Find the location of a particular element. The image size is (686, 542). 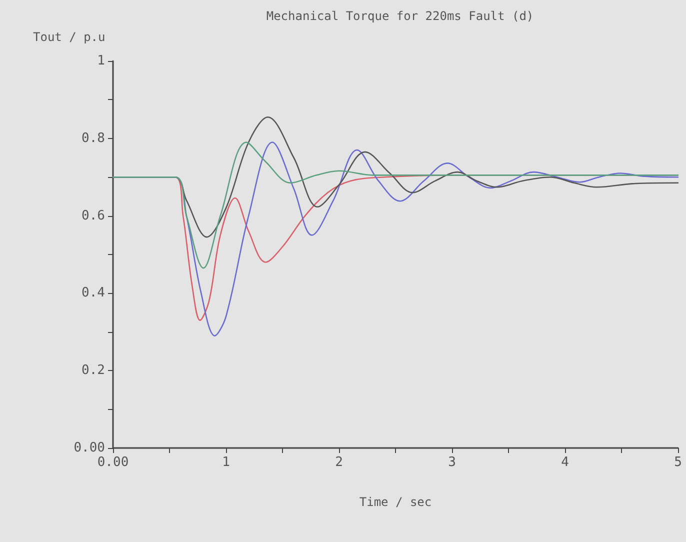

x-tick-label: 2 is located at coordinates (339, 462).